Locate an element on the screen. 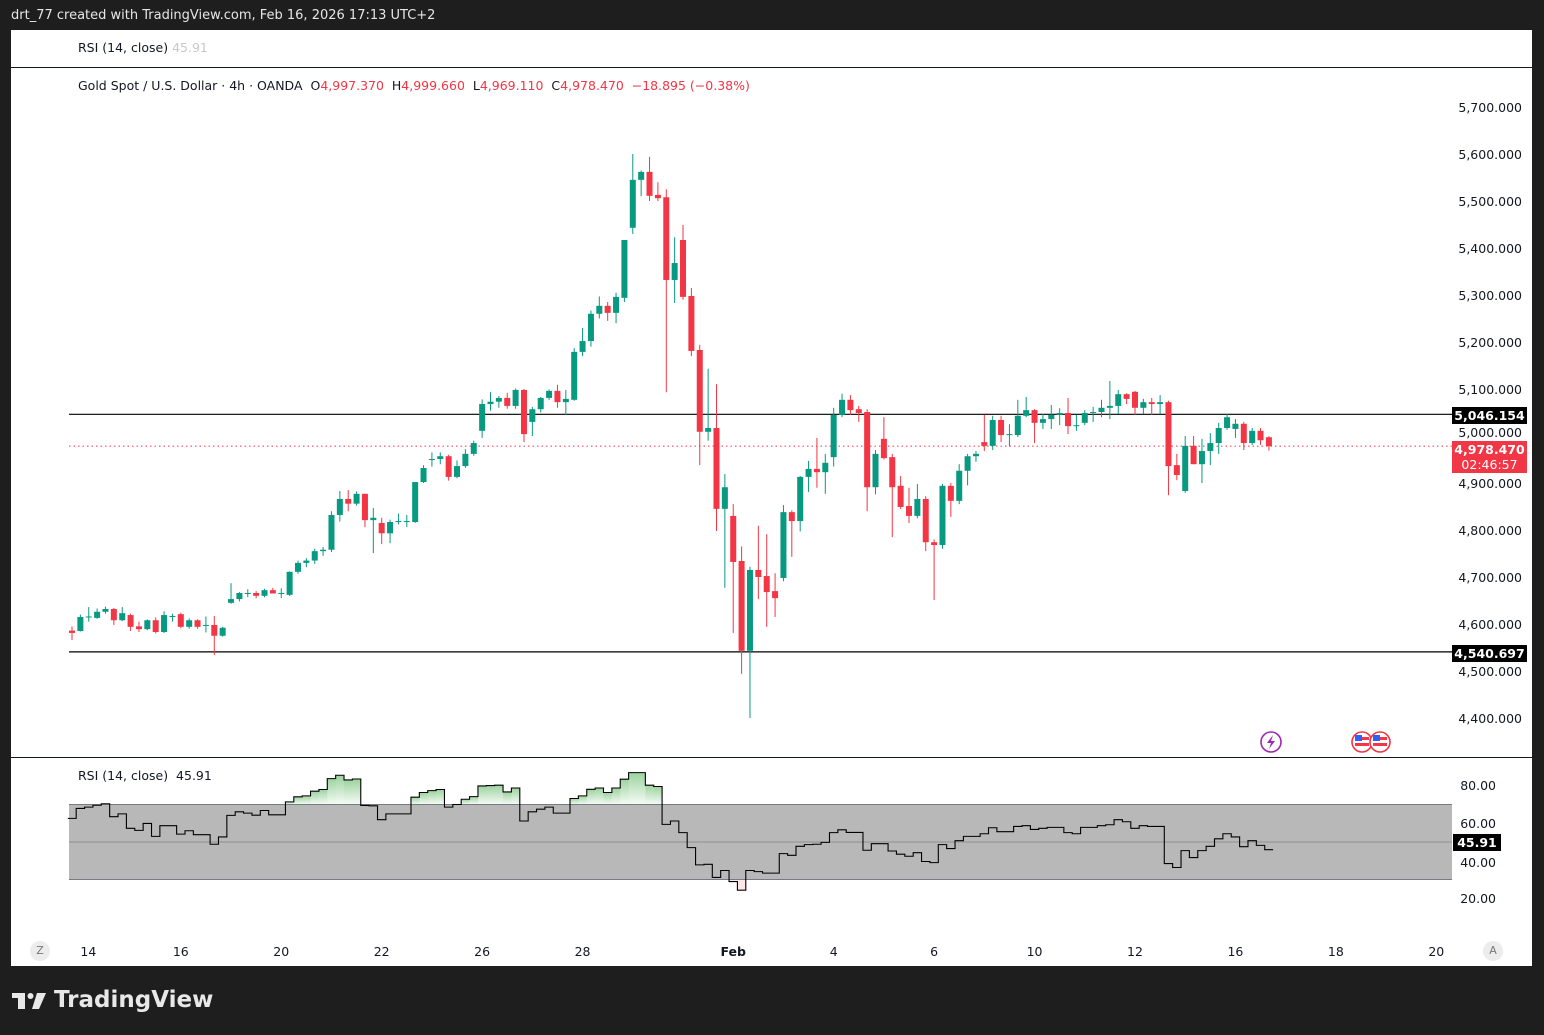  time-axis-label: 16 is located at coordinates (181, 951).